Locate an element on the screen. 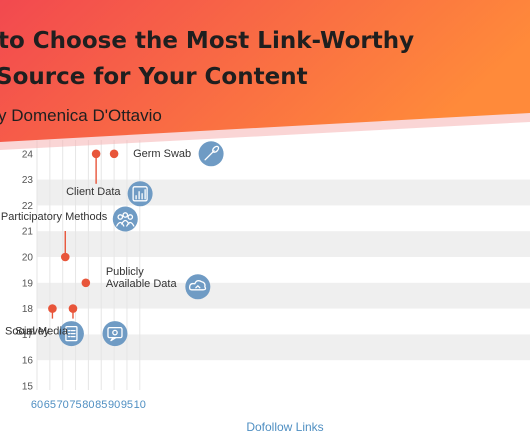  x-tick-label: 85 is located at coordinates (101, 405).